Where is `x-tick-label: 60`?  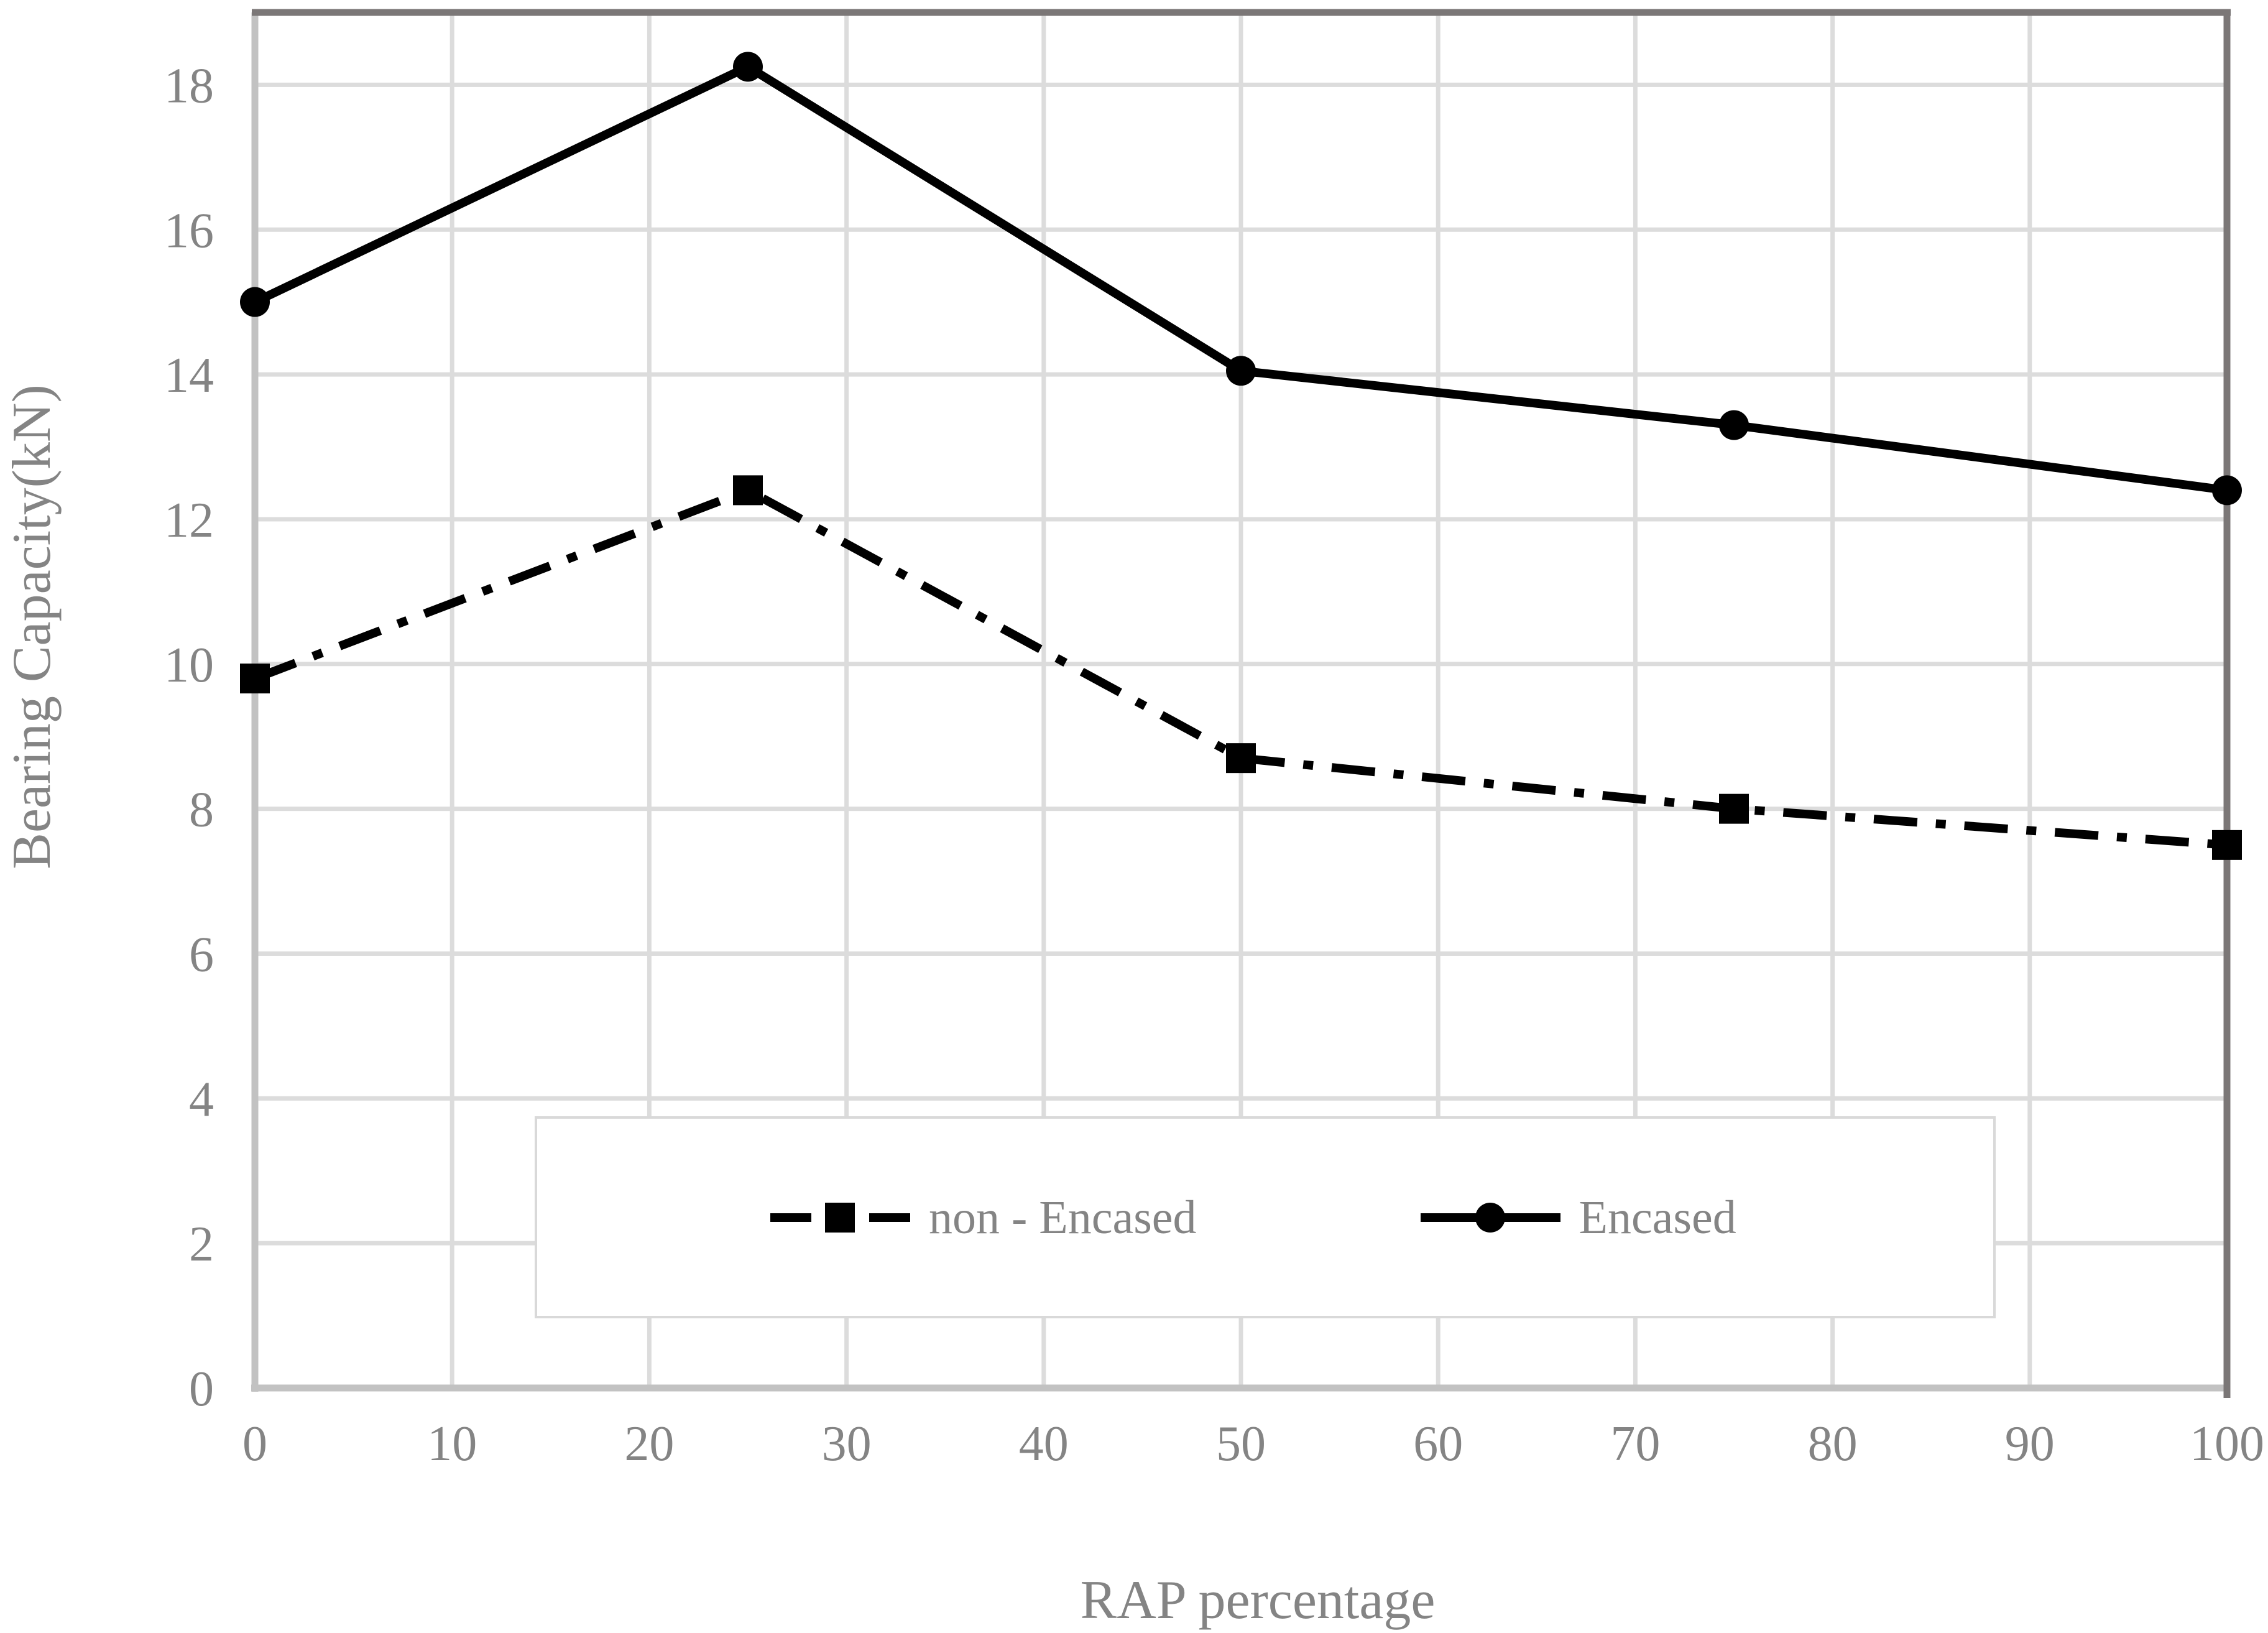
x-tick-label: 60 is located at coordinates (1438, 1444).